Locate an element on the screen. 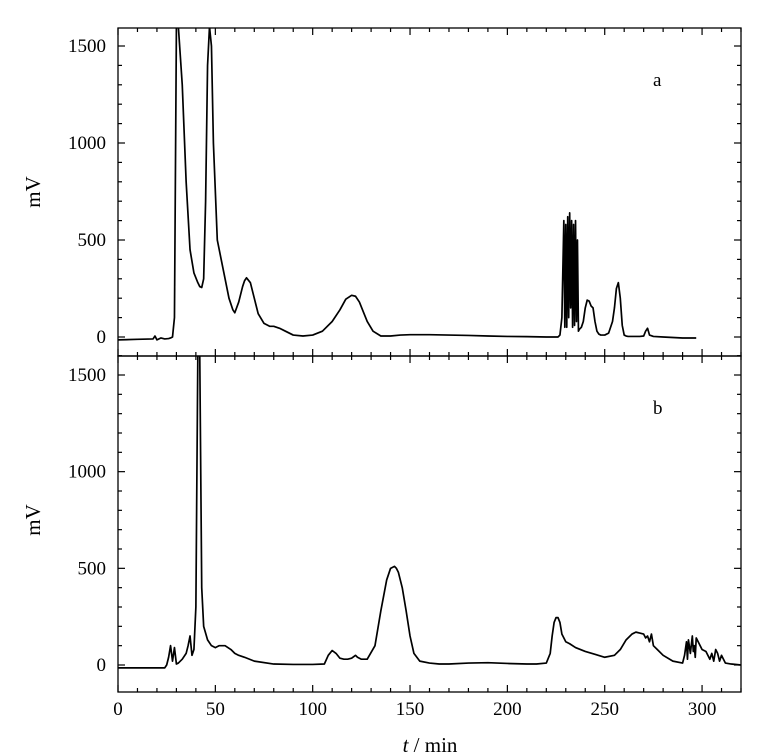 The image size is (765, 756). panel-b-xtick-label: 50 is located at coordinates (215, 709).